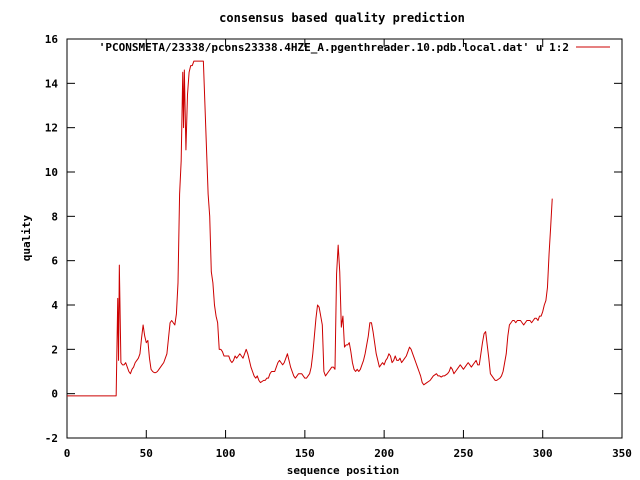 The width and height of the screenshot is (640, 480). What do you see at coordinates (51, 172) in the screenshot?
I see `y-tick-label: 10` at bounding box center [51, 172].